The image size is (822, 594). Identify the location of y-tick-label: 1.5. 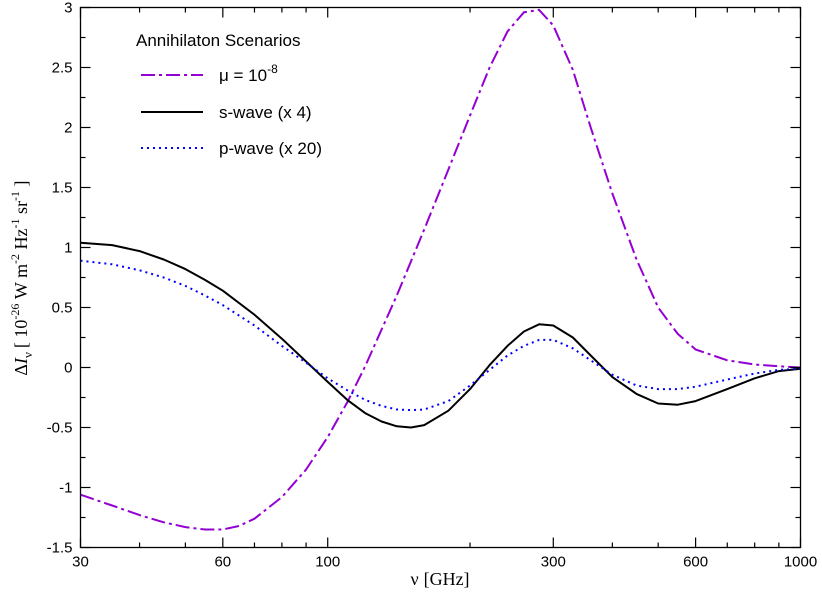
(62, 188).